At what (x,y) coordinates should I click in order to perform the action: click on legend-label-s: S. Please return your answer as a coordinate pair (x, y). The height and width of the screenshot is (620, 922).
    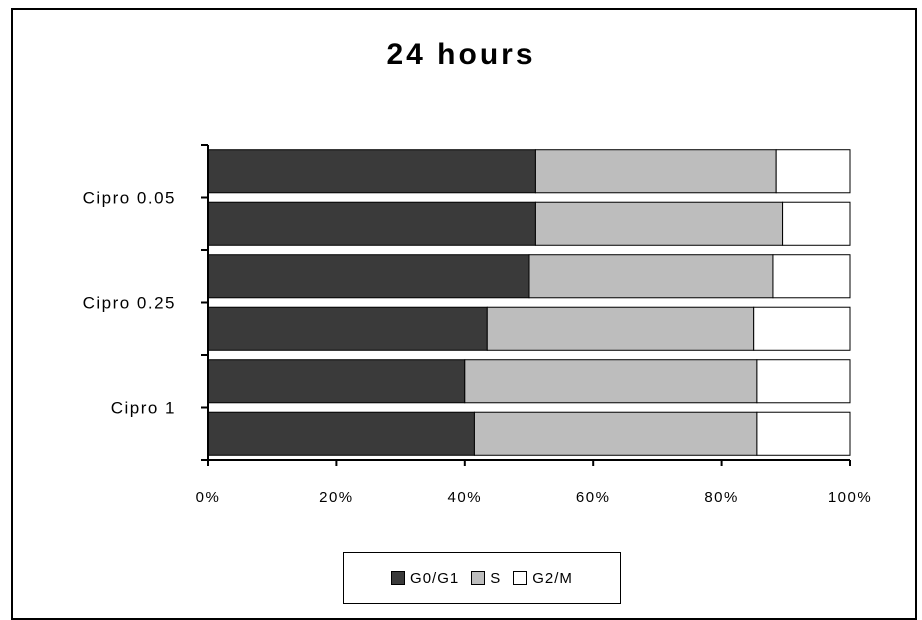
    Looking at the image, I should click on (496, 578).